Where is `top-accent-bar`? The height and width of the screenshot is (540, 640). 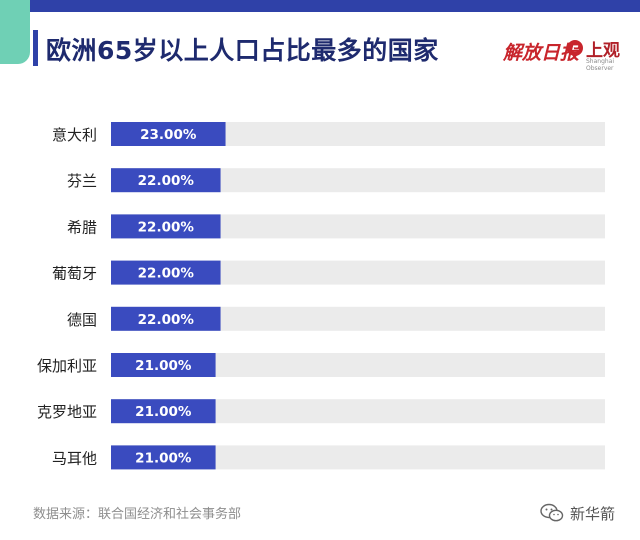
top-accent-bar is located at coordinates (320, 6).